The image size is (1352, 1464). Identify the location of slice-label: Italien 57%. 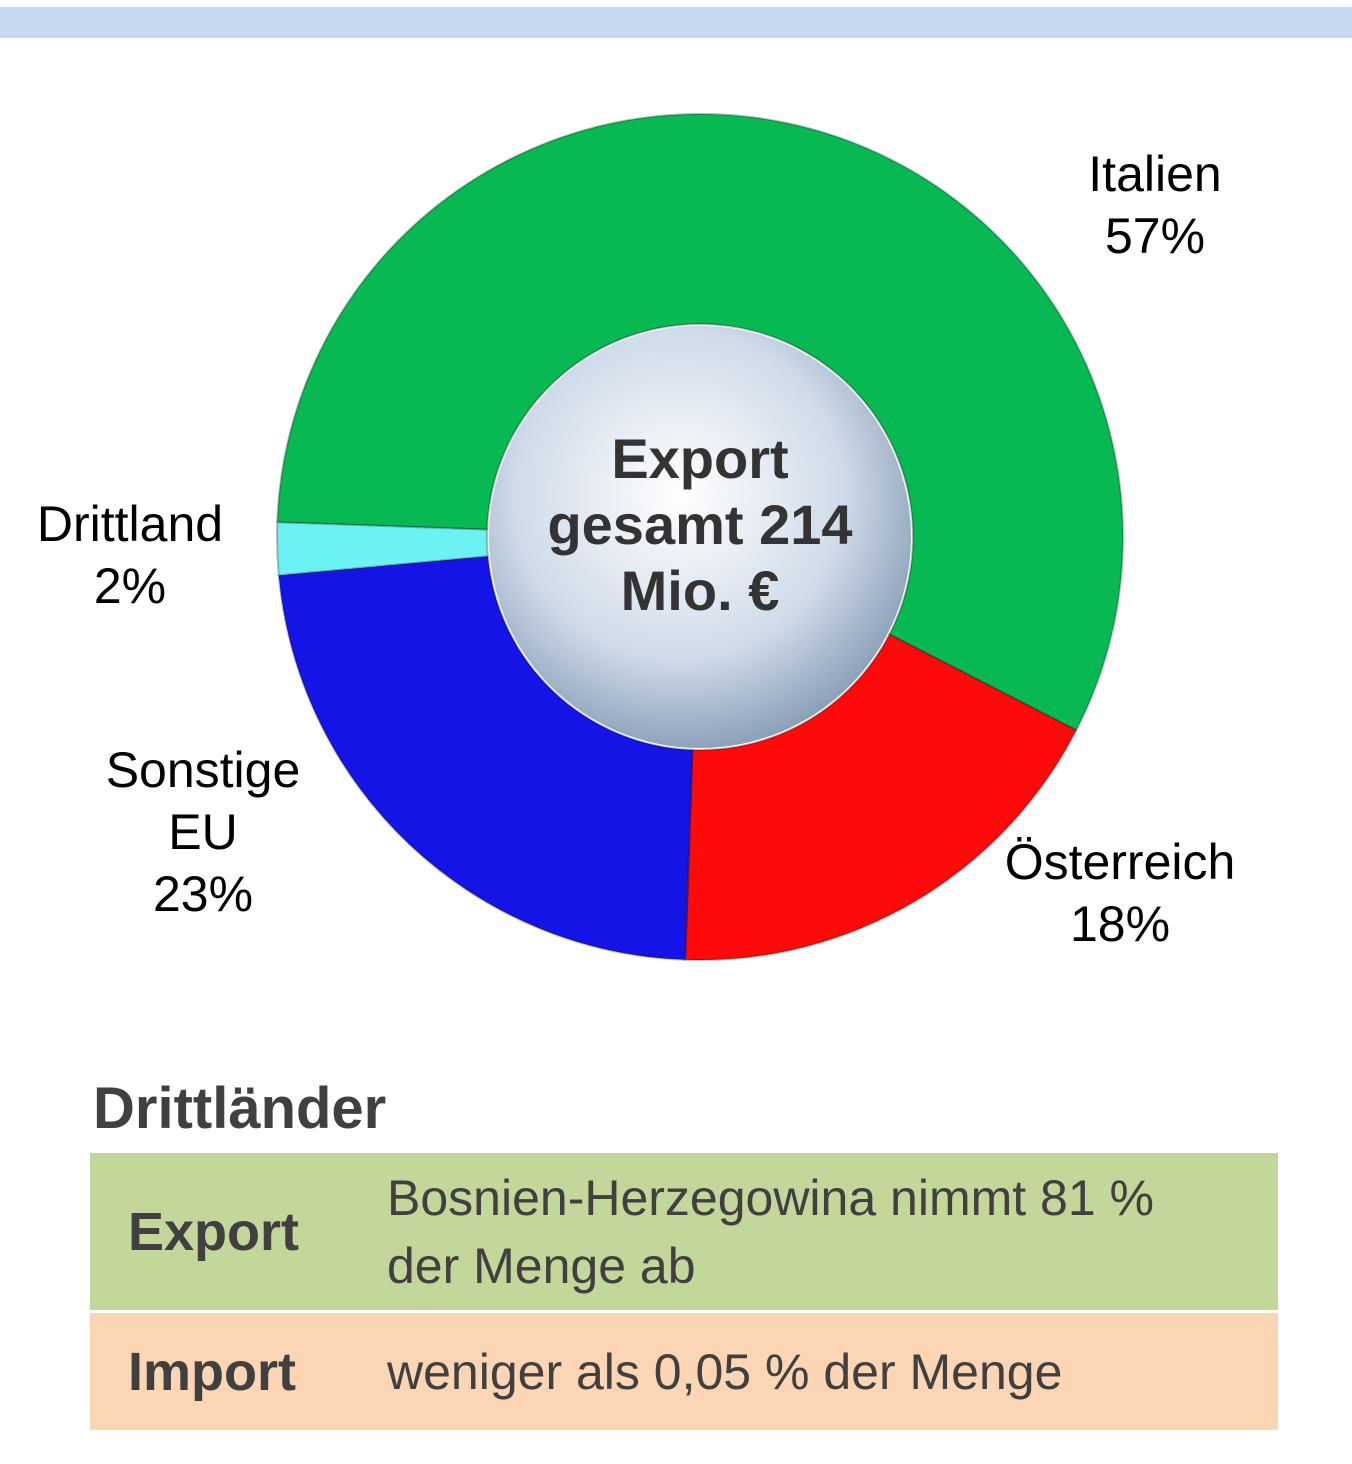
(1154, 205).